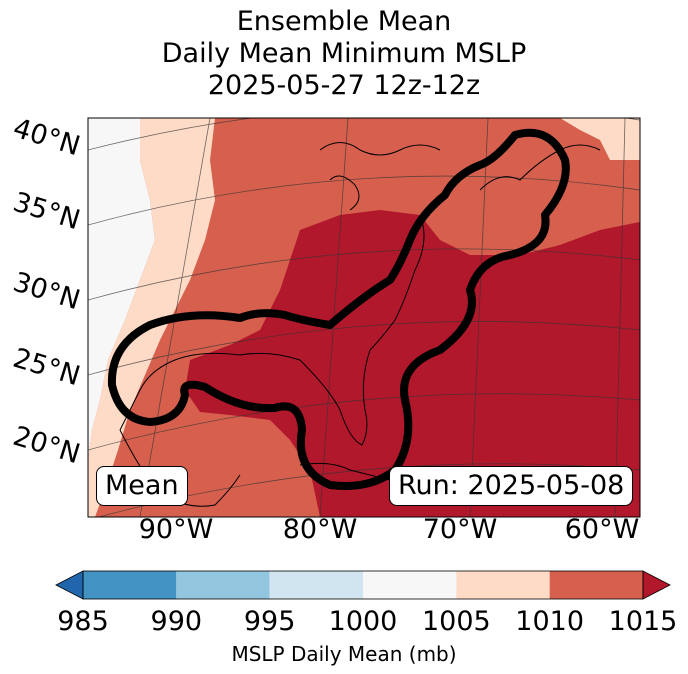  Describe the element at coordinates (344, 21) in the screenshot. I see `title-line-1: Ensemble Mean` at that location.